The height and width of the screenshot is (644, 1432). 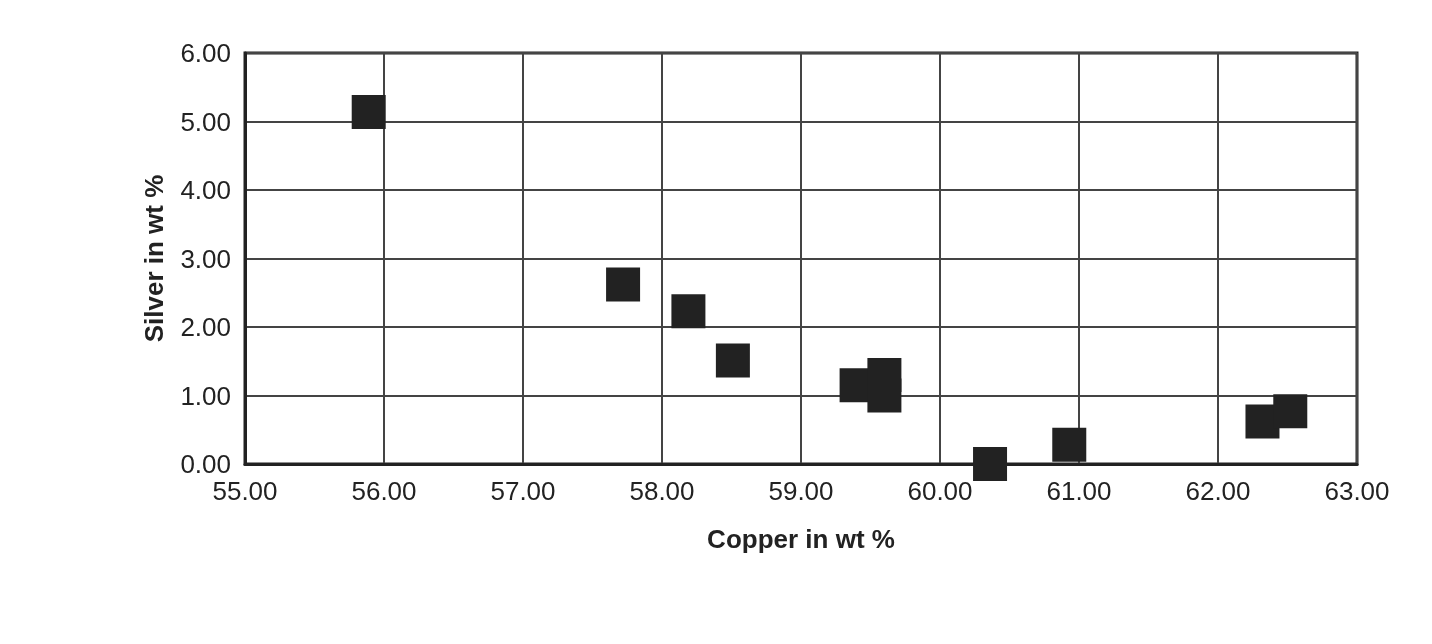 What do you see at coordinates (205, 258) in the screenshot?
I see `y-tick-label: 3.00` at bounding box center [205, 258].